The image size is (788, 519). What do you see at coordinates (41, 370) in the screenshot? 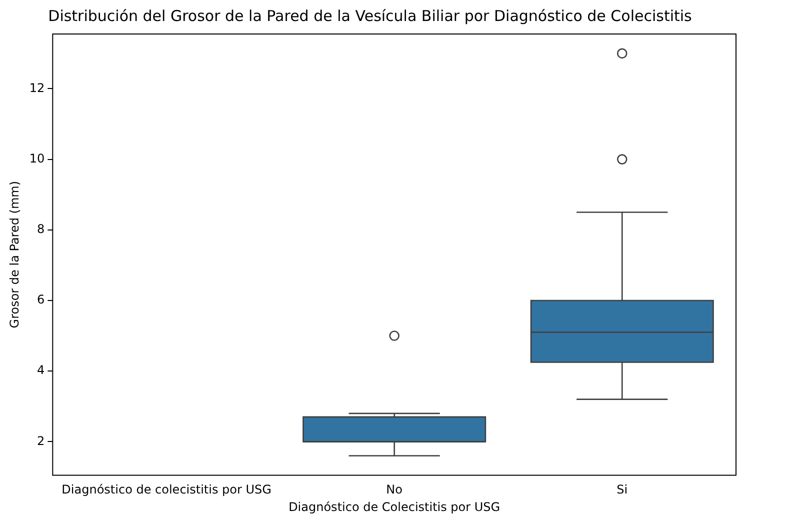
I see `y-tick-label: 4` at bounding box center [41, 370].